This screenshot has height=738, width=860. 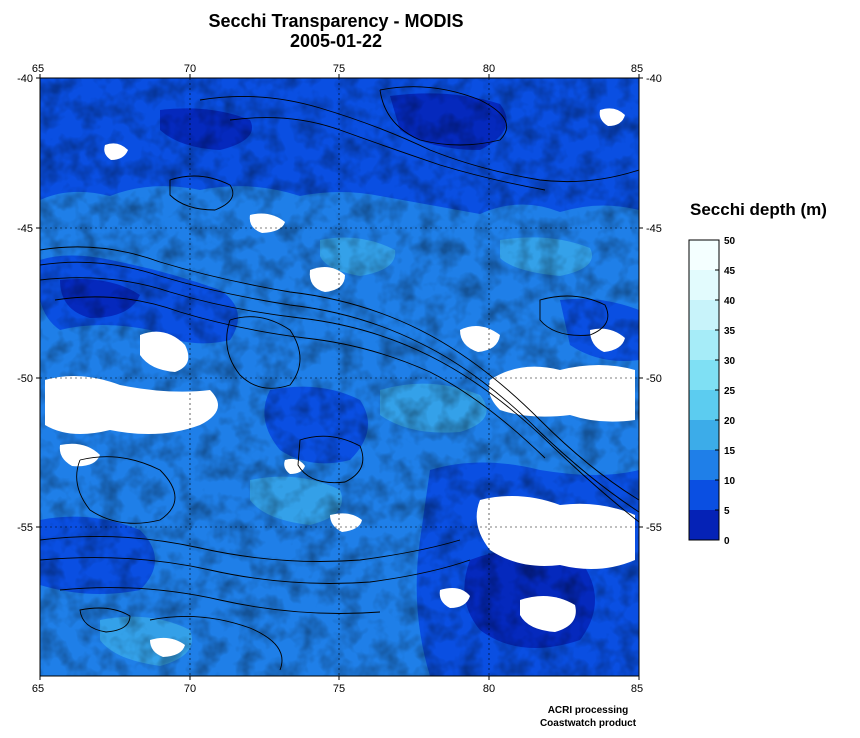 I want to click on lon-tick-bottom-65: 65, so click(x=38, y=689).